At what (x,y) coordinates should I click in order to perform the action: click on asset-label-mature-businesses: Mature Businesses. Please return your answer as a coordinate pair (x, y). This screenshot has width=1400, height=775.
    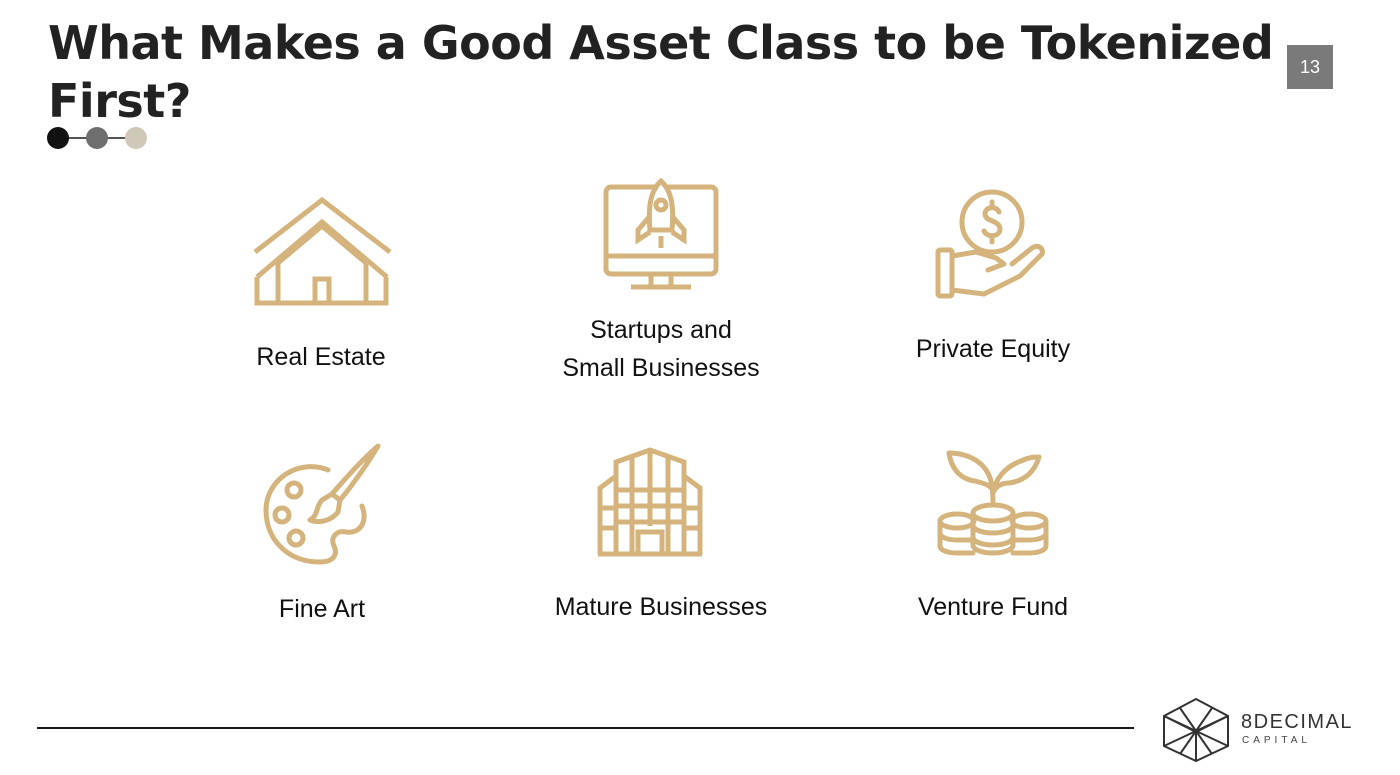
    Looking at the image, I should click on (661, 607).